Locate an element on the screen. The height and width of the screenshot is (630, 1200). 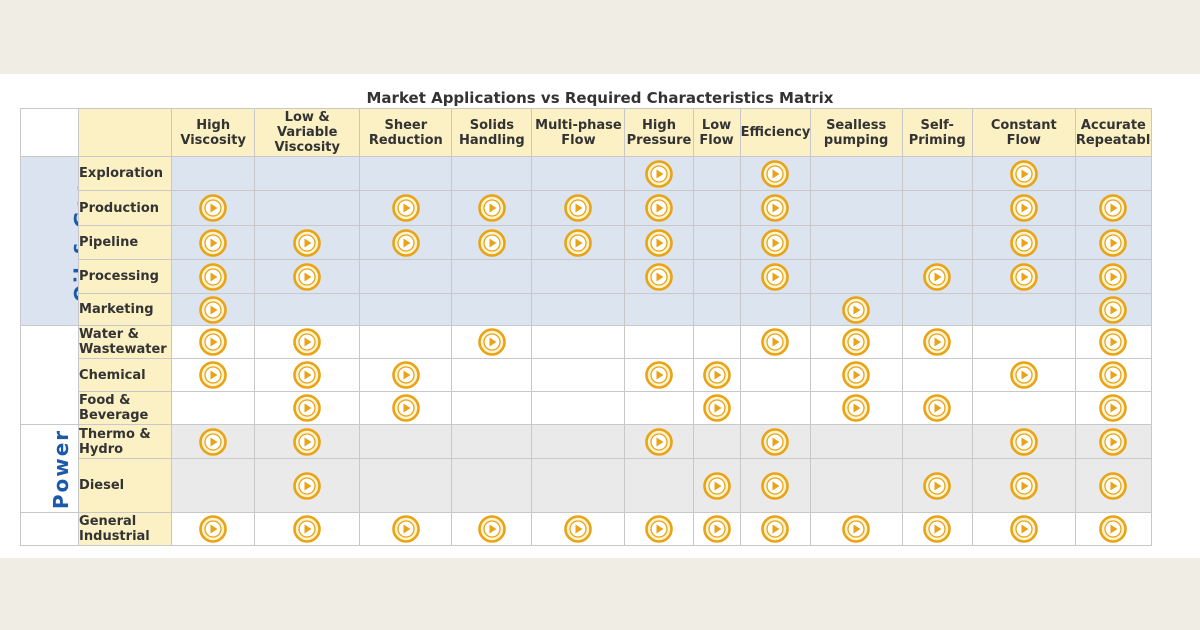
row-header-corner is located at coordinates (125, 132).